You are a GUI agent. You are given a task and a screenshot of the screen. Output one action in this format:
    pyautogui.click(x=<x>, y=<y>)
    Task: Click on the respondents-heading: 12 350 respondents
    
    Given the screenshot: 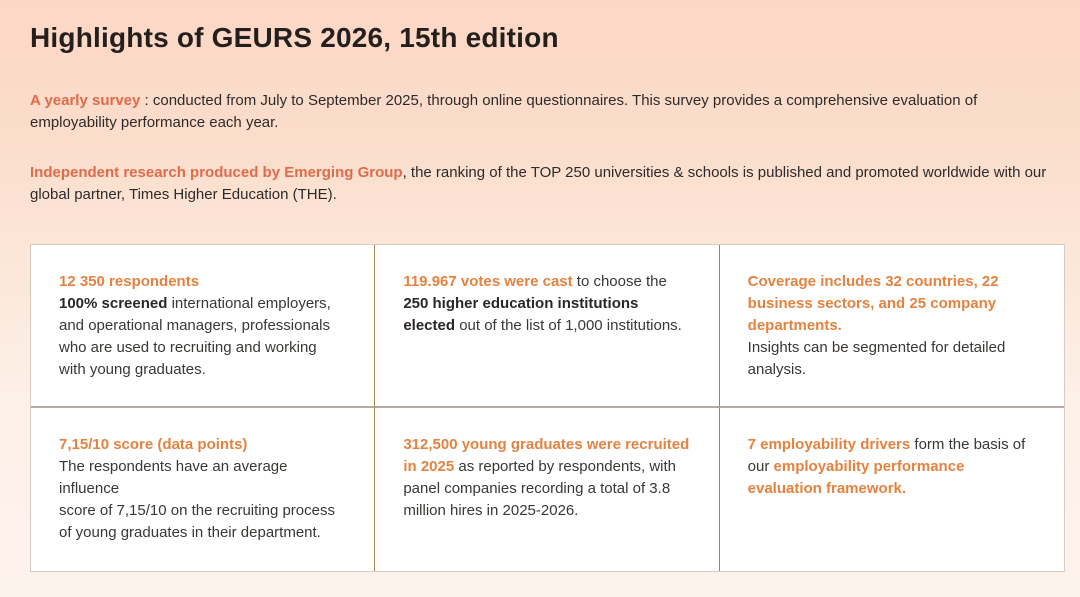 What is the action you would take?
    pyautogui.click(x=129, y=281)
    